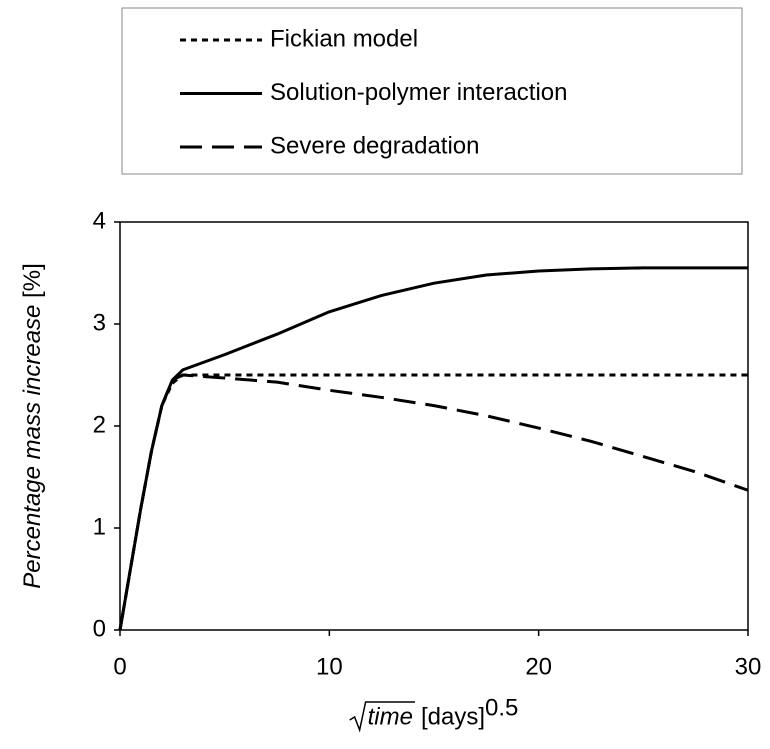 The image size is (770, 749). Describe the element at coordinates (99, 424) in the screenshot. I see `y-tick-label: 2` at that location.